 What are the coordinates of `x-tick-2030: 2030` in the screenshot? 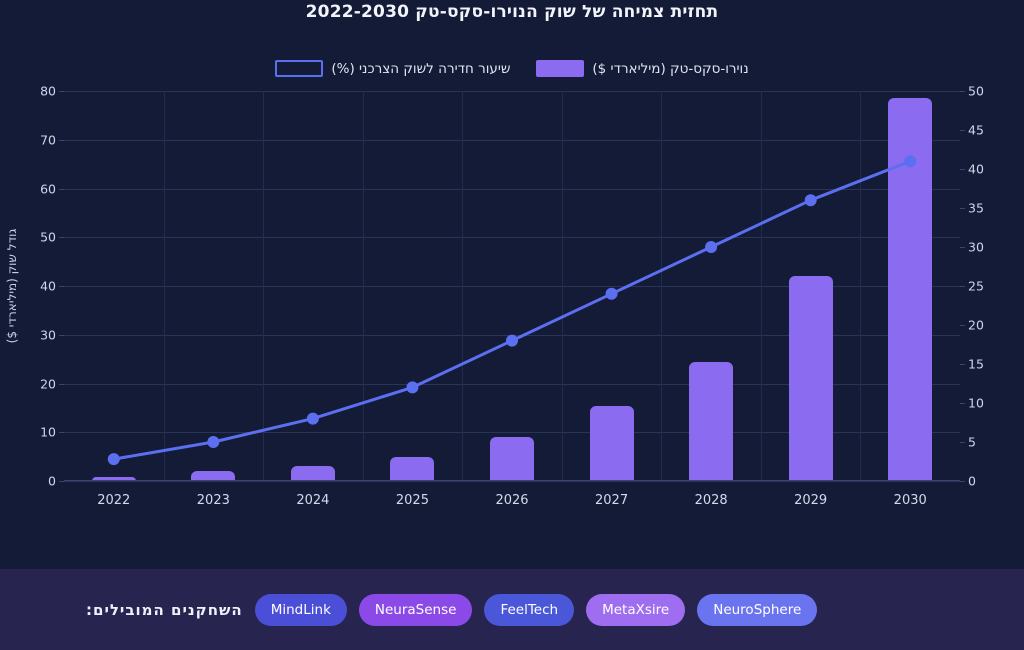 It's located at (910, 500).